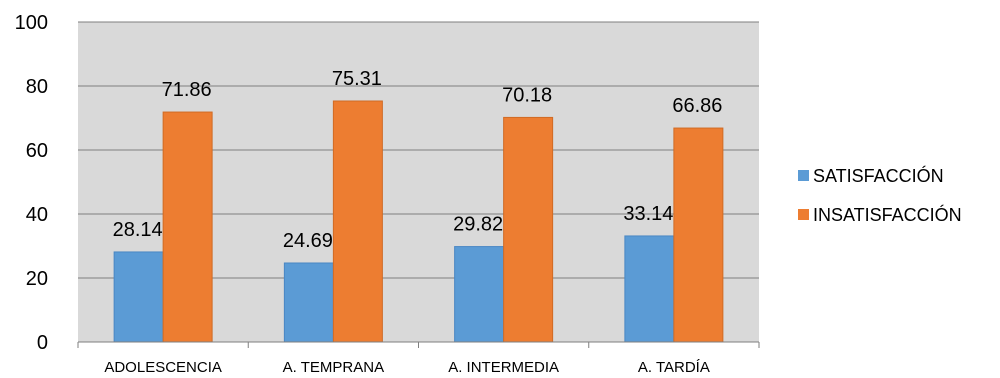  I want to click on legend-swatch-insatisfaccion, so click(803, 214).